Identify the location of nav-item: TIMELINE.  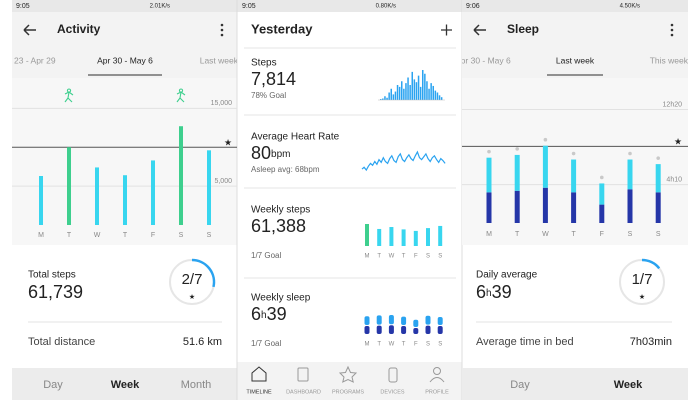
(259, 392).